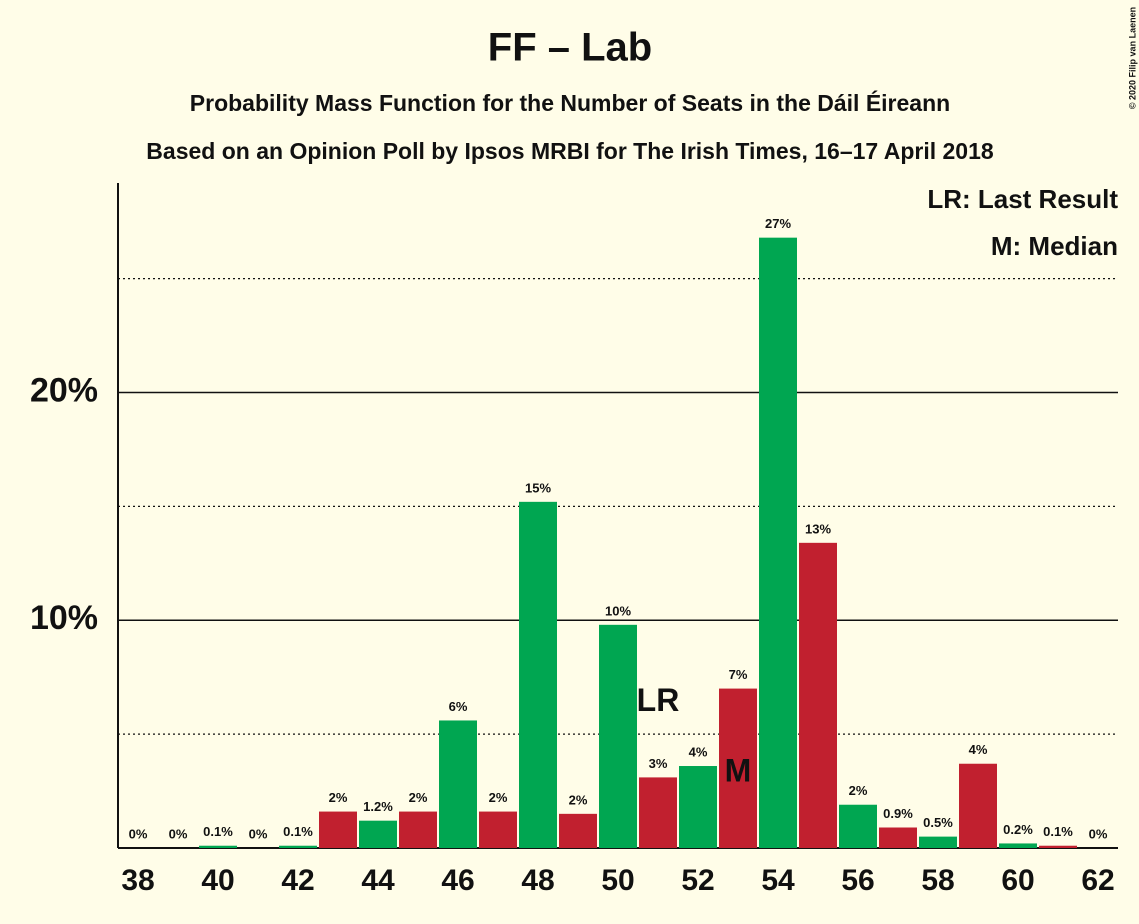 The width and height of the screenshot is (1139, 924). I want to click on annotation: LR, so click(658, 700).